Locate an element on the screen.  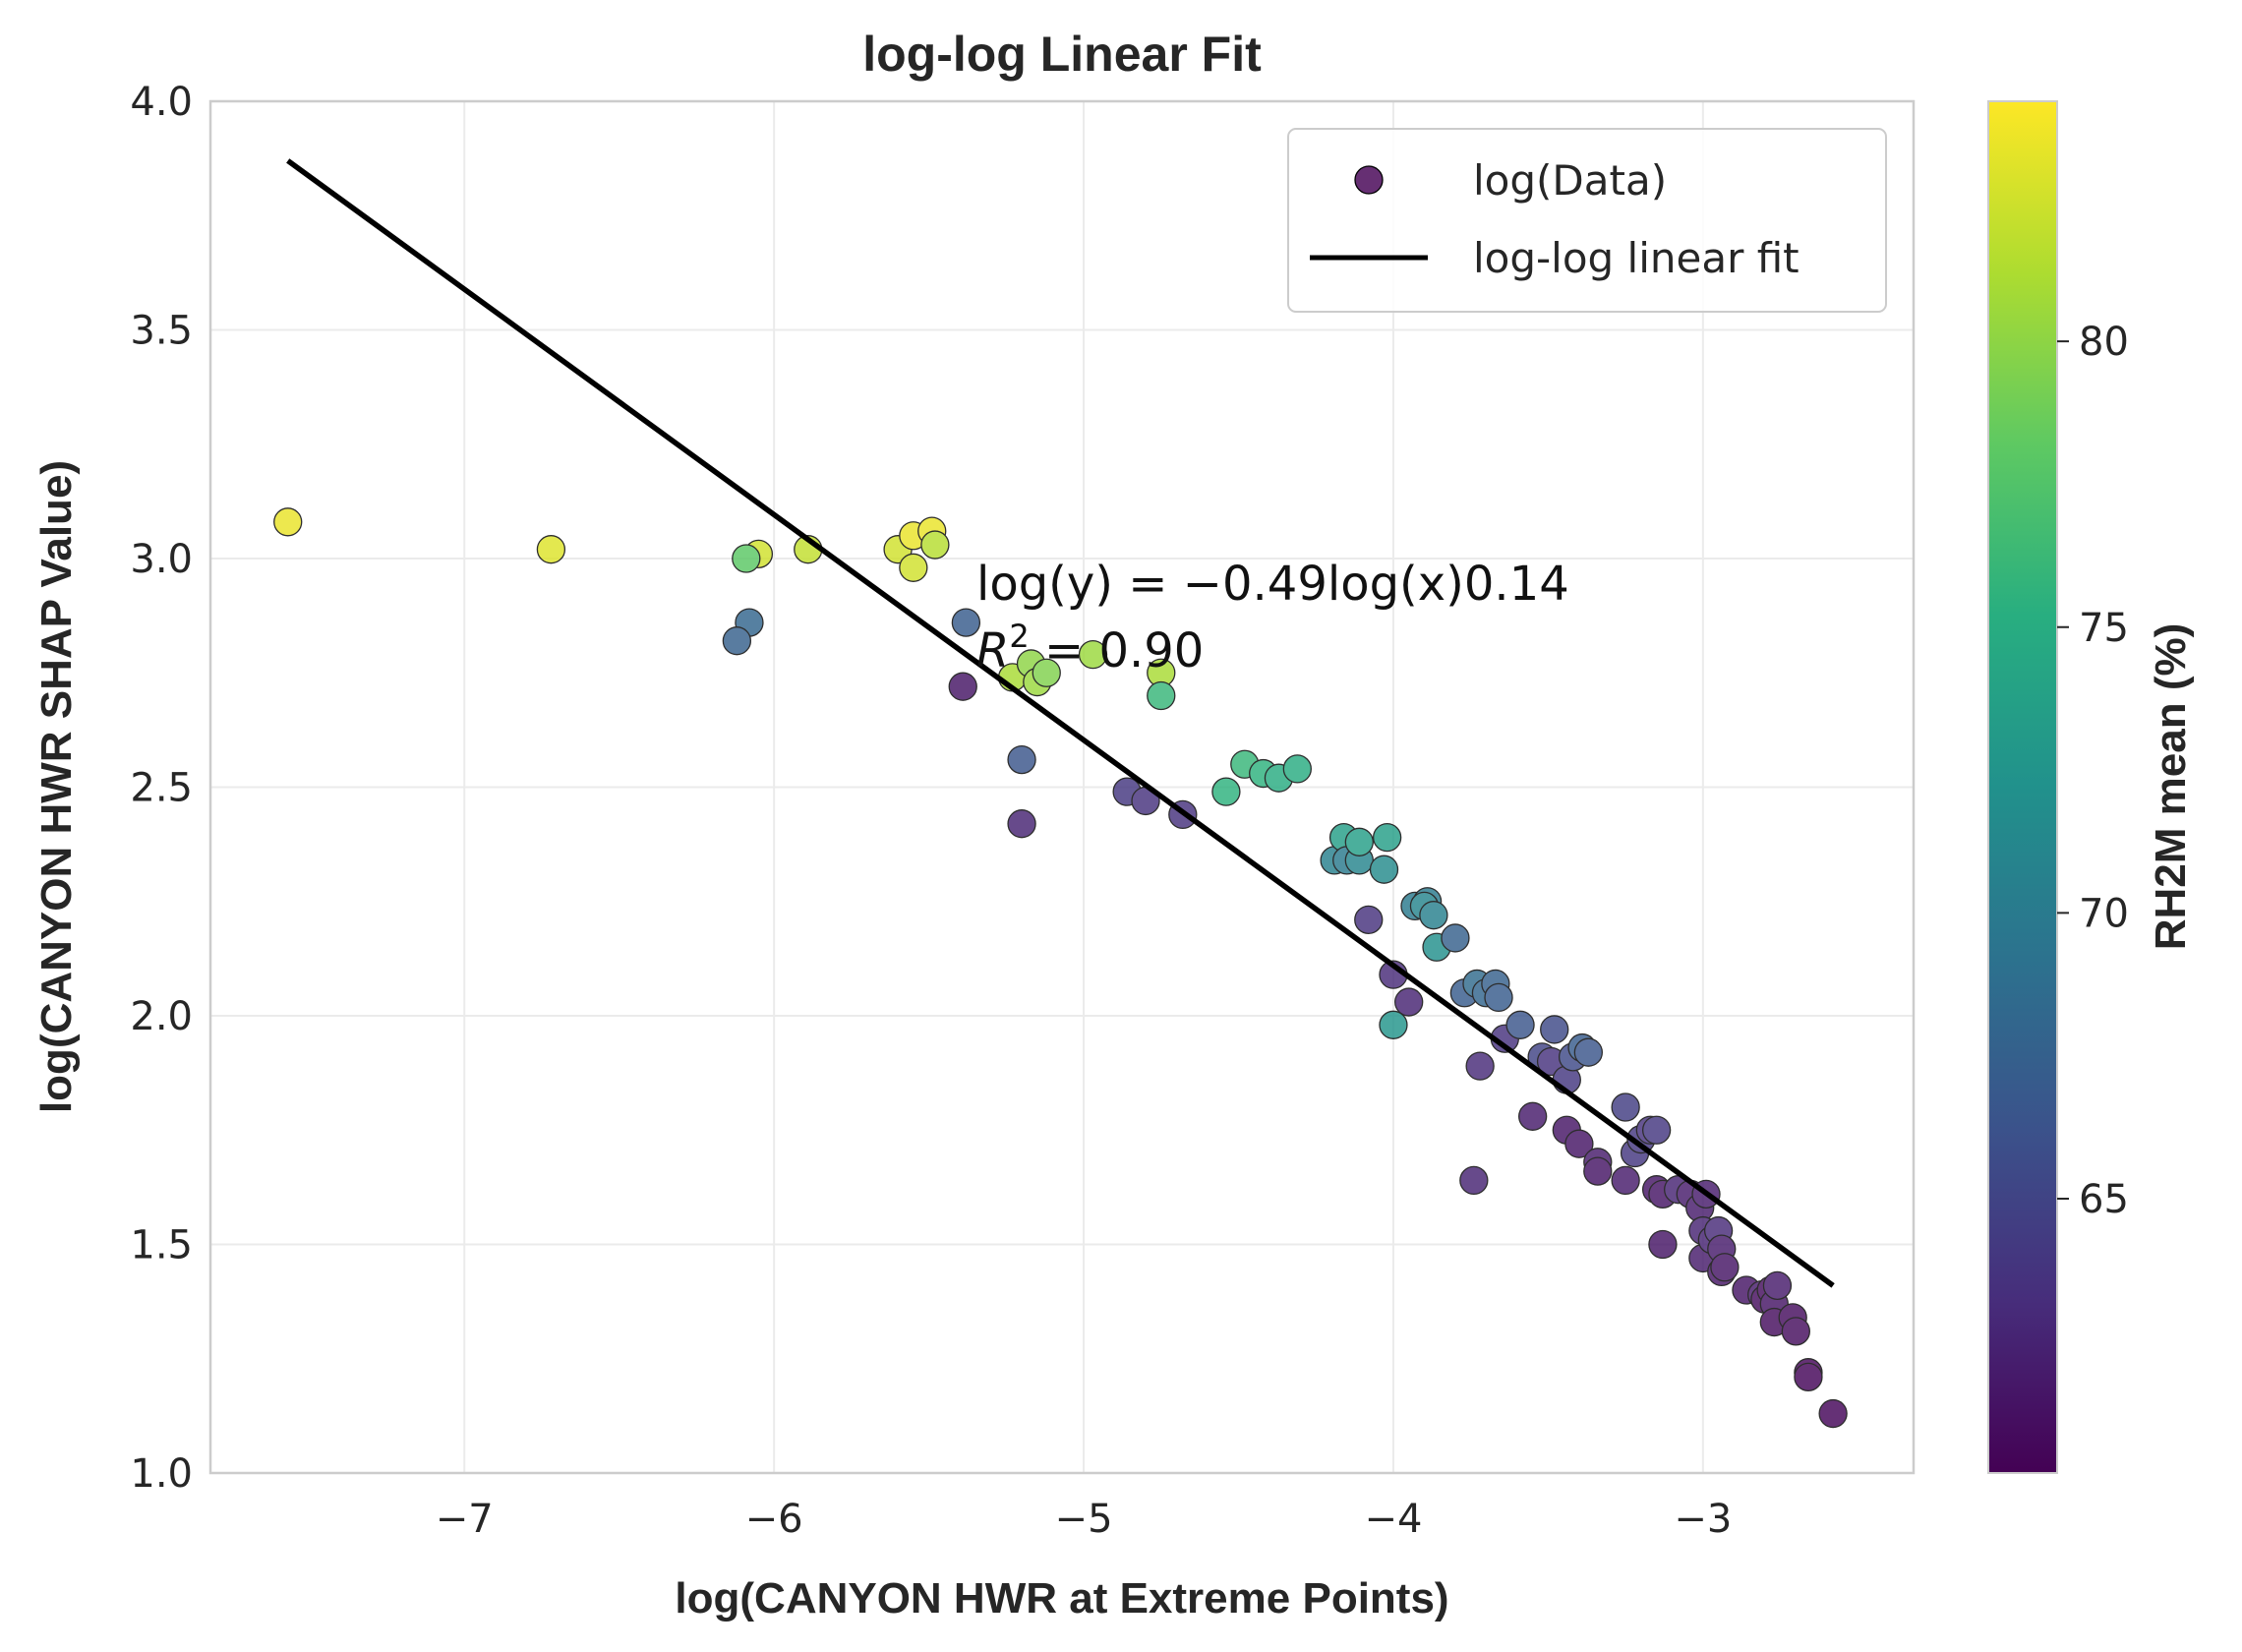
legend-box is located at coordinates (1587, 220).